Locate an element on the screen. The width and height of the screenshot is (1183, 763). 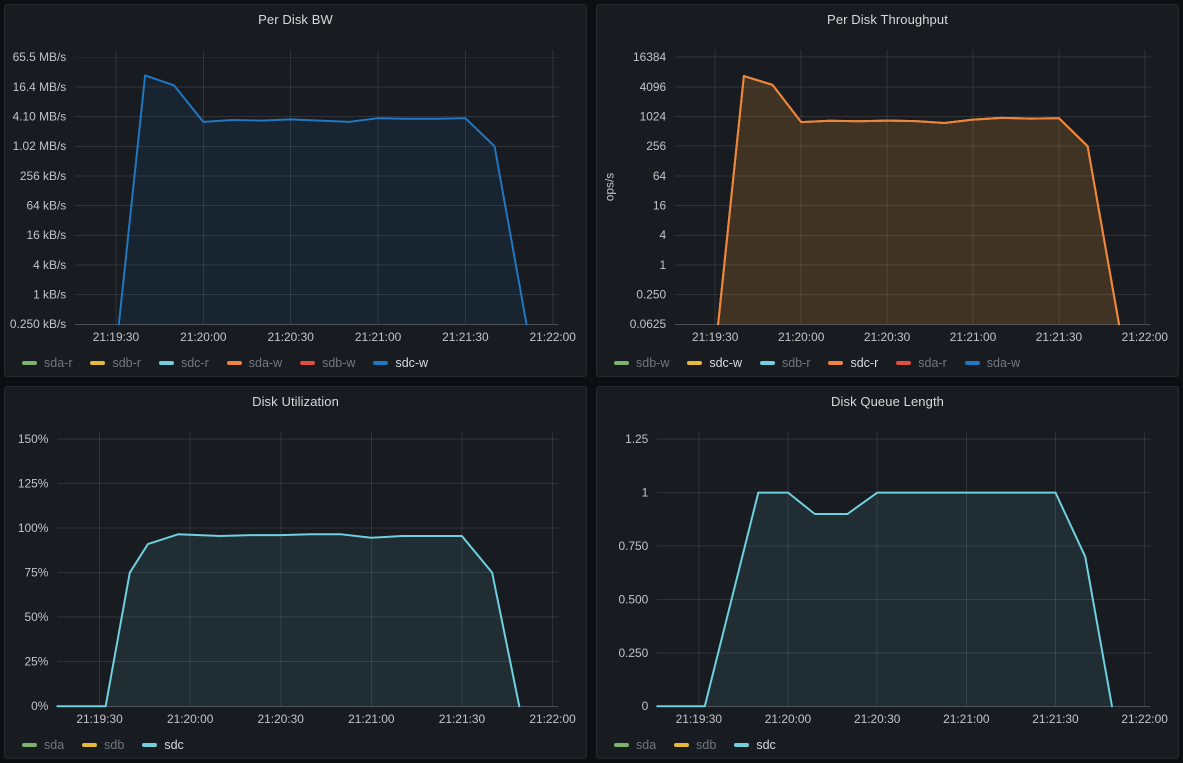
svg-text: 4 is located at coordinates (663, 235).